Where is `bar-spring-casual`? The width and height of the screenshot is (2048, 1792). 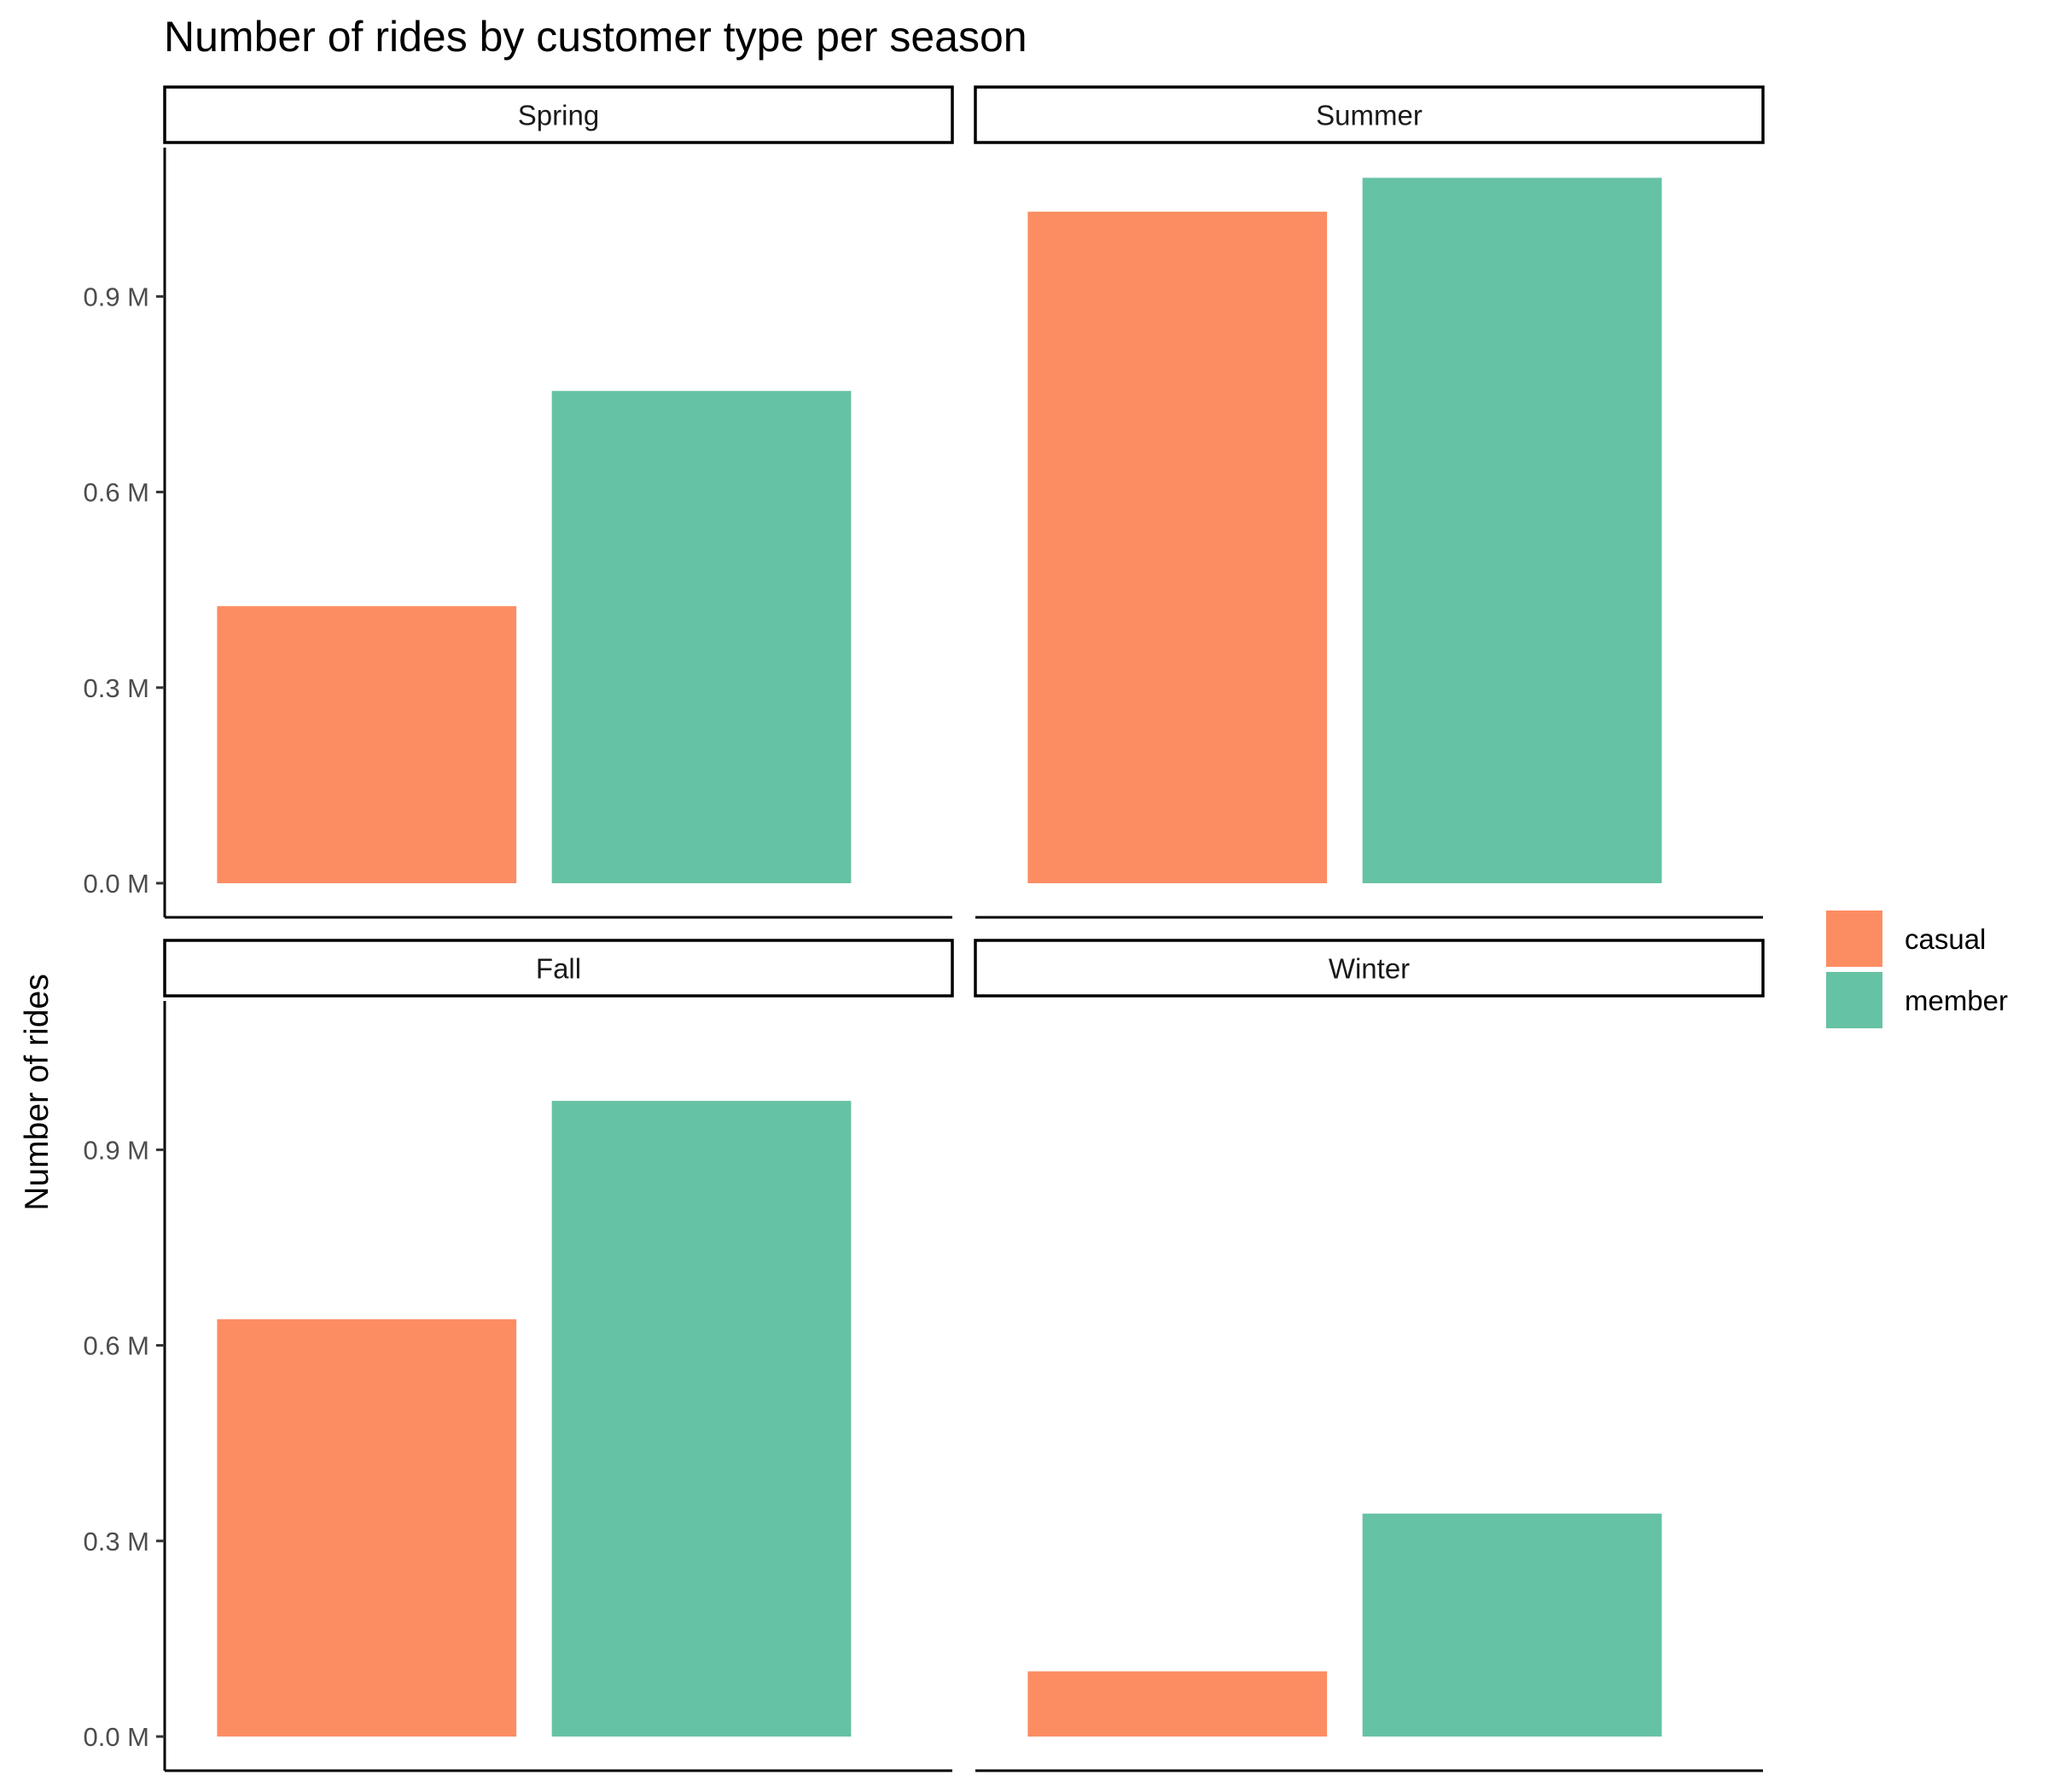
bar-spring-casual is located at coordinates (367, 744).